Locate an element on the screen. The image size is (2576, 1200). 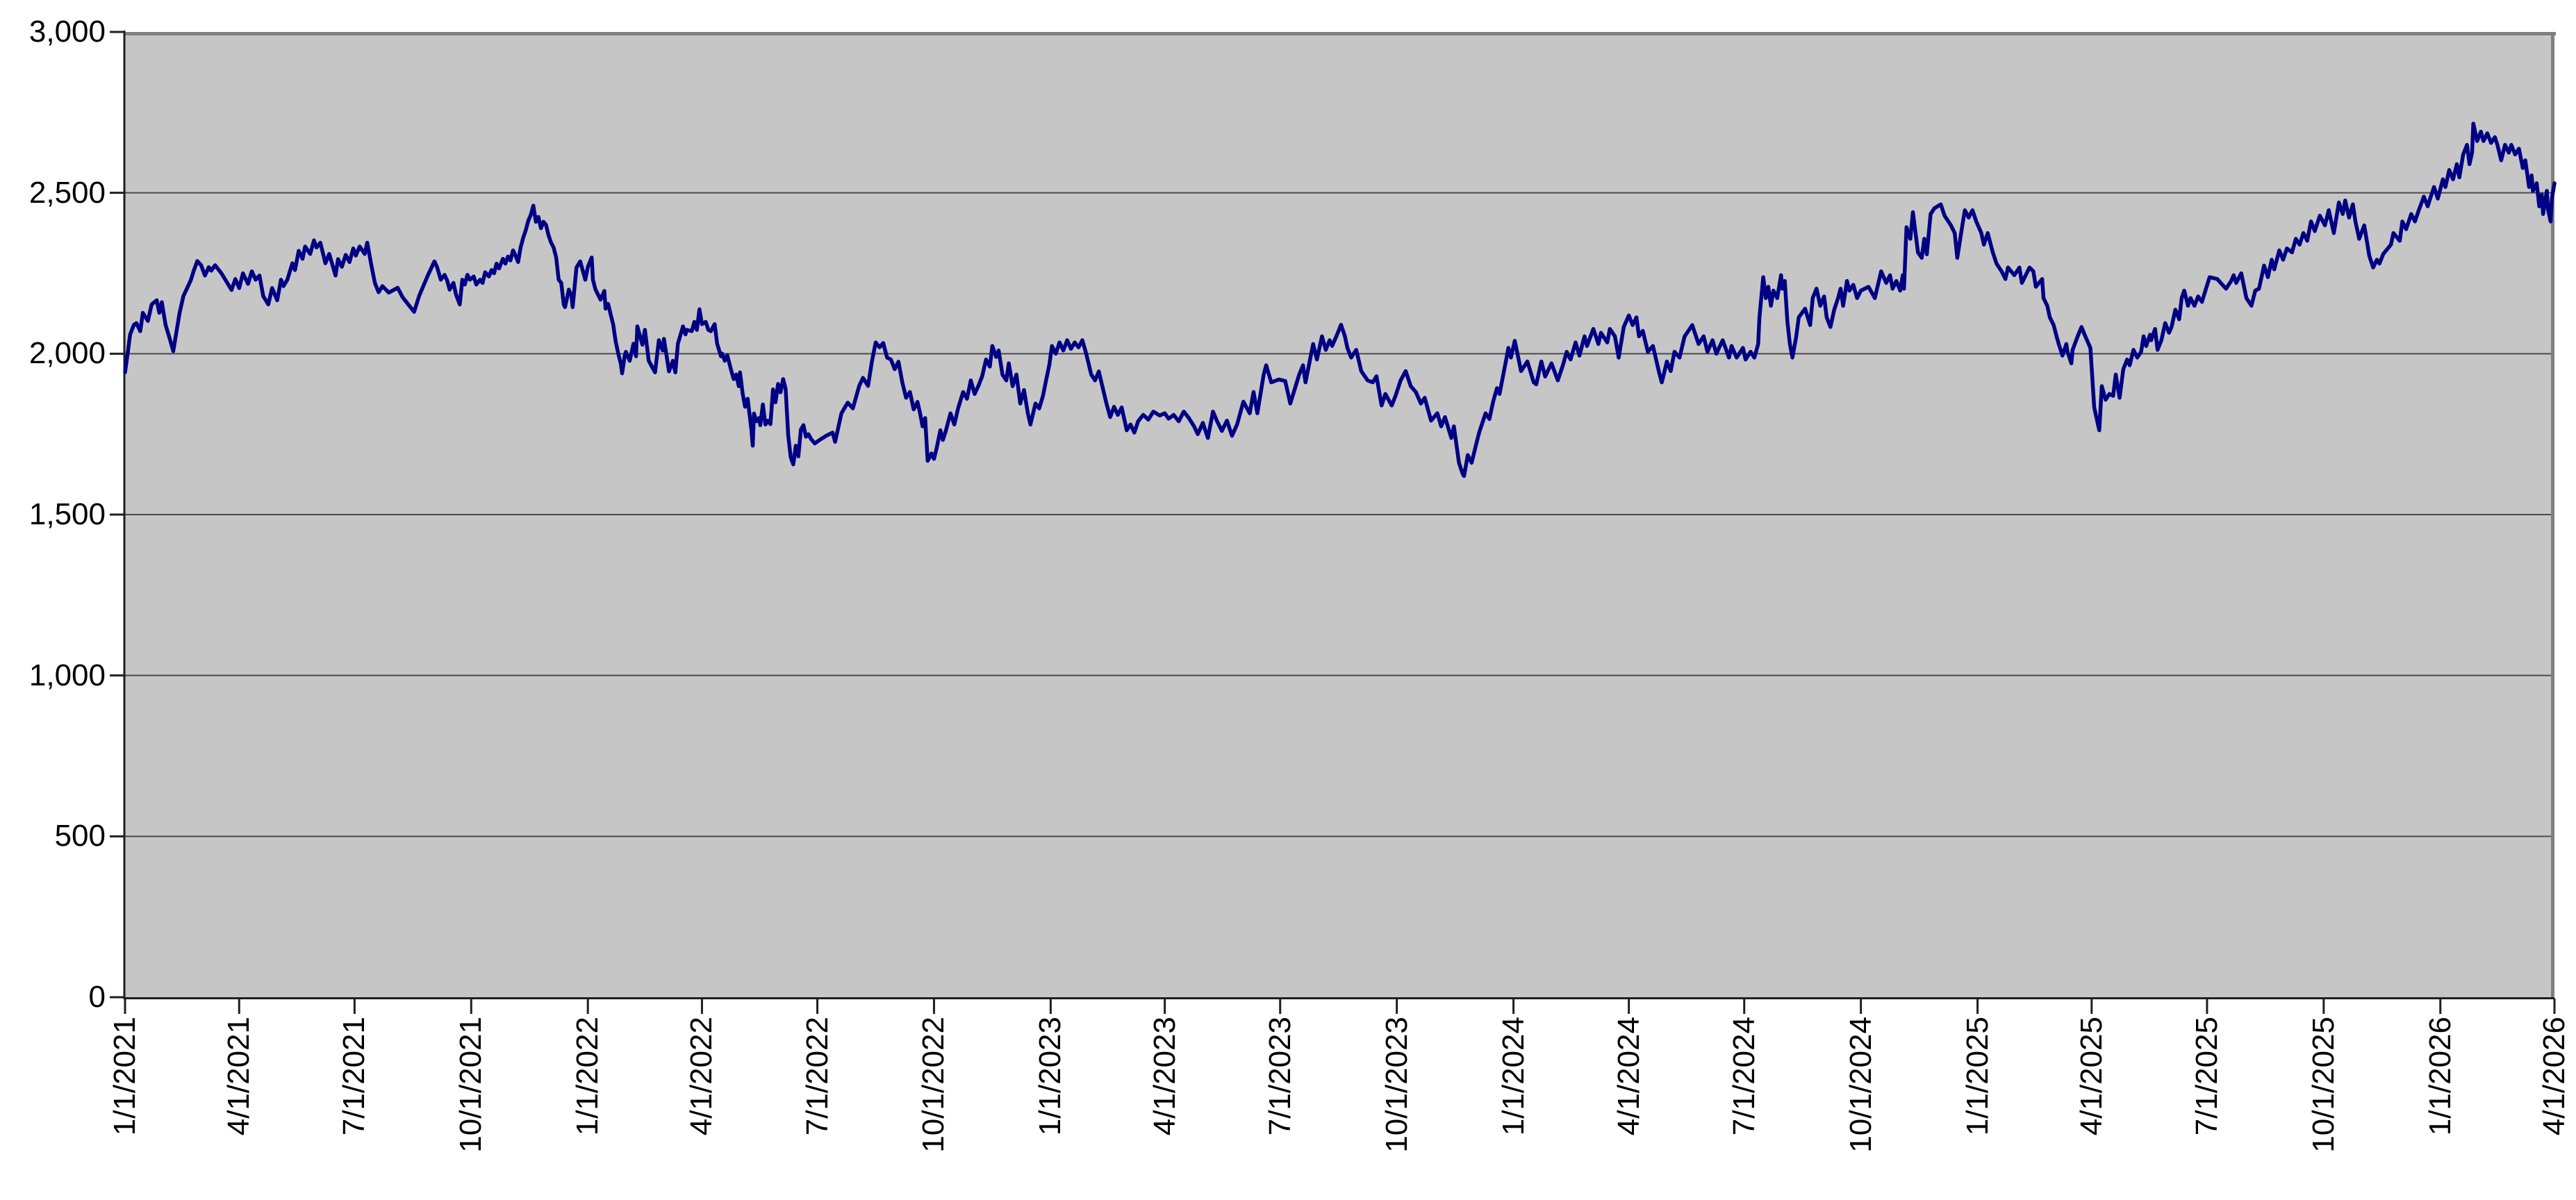
x-axis-label-7/1/2025: 7/1/2025 is located at coordinates (2207, 1076).